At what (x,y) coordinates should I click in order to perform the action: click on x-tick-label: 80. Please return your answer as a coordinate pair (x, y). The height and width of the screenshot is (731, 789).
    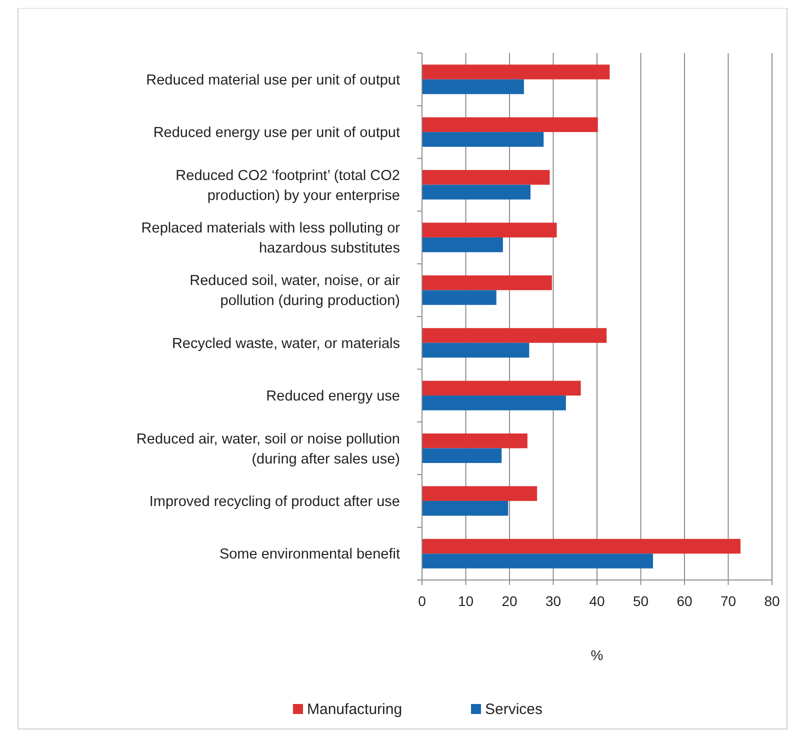
    Looking at the image, I should click on (772, 601).